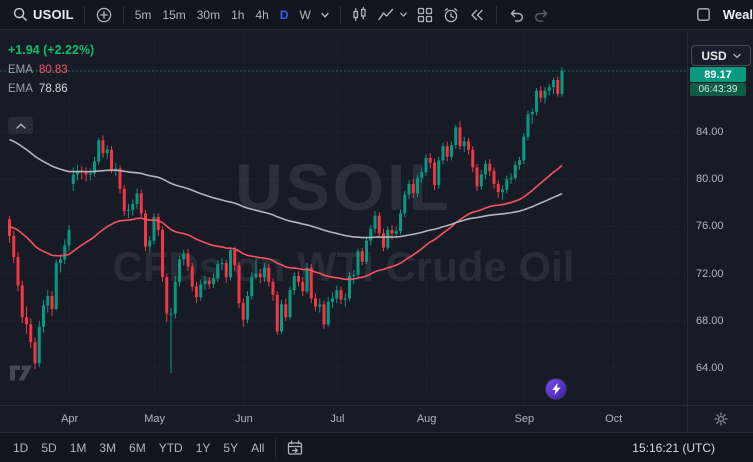  I want to click on chart-legend: +1.94 (+2.22%) EMA 80.83 EMA 78.86, so click(51, 69).